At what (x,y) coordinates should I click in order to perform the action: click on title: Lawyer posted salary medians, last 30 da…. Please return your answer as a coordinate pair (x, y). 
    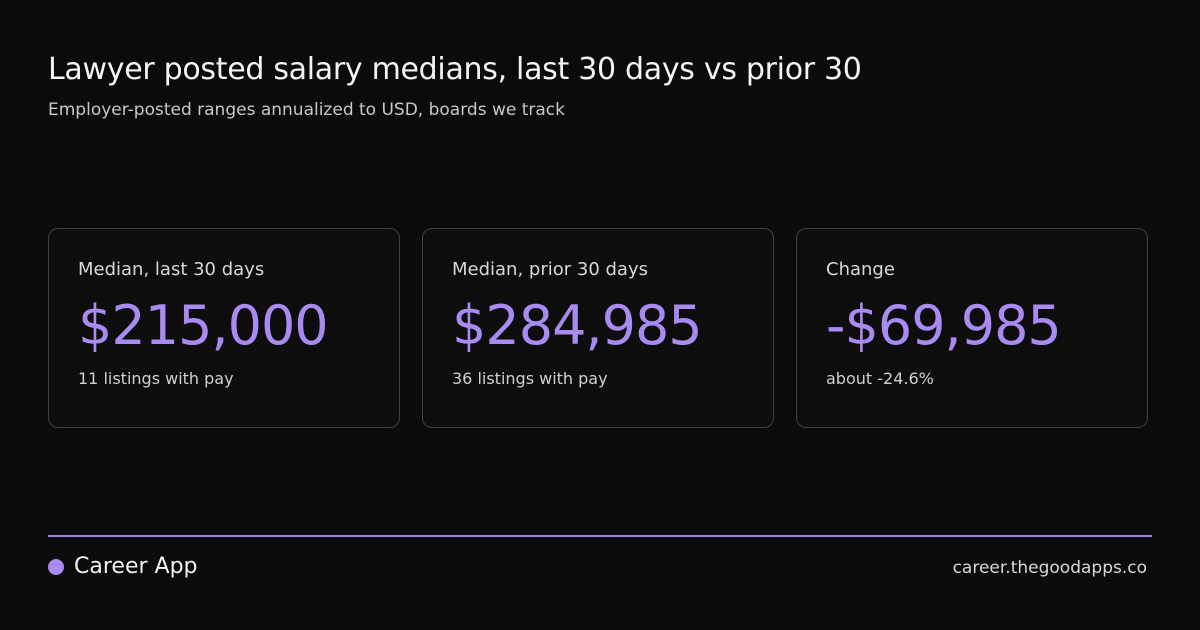
    Looking at the image, I should click on (455, 69).